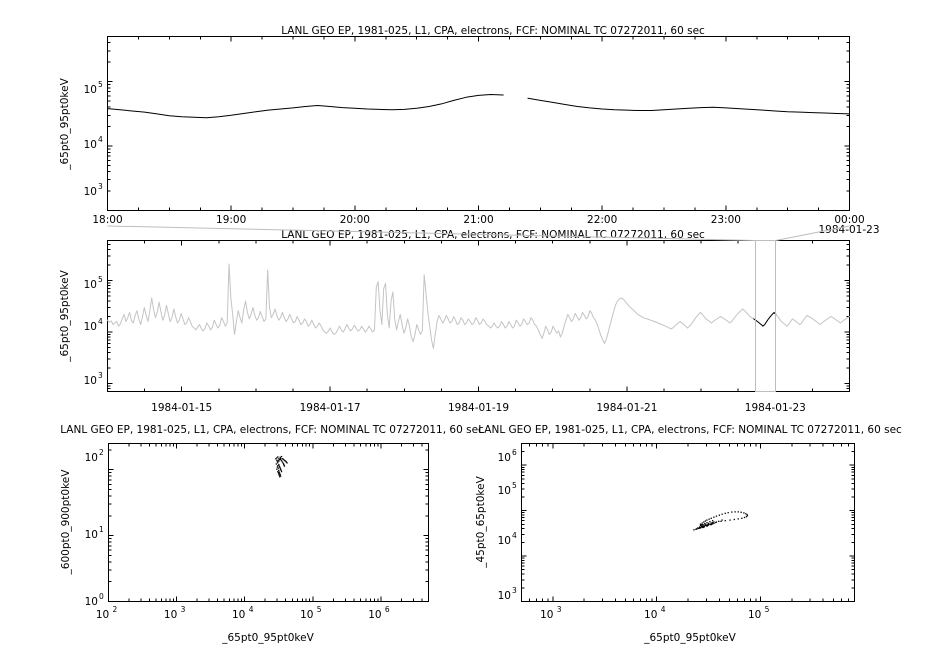 The width and height of the screenshot is (926, 647). Describe the element at coordinates (91, 458) in the screenshot. I see `bl-ytick-1e2: 10` at that location.